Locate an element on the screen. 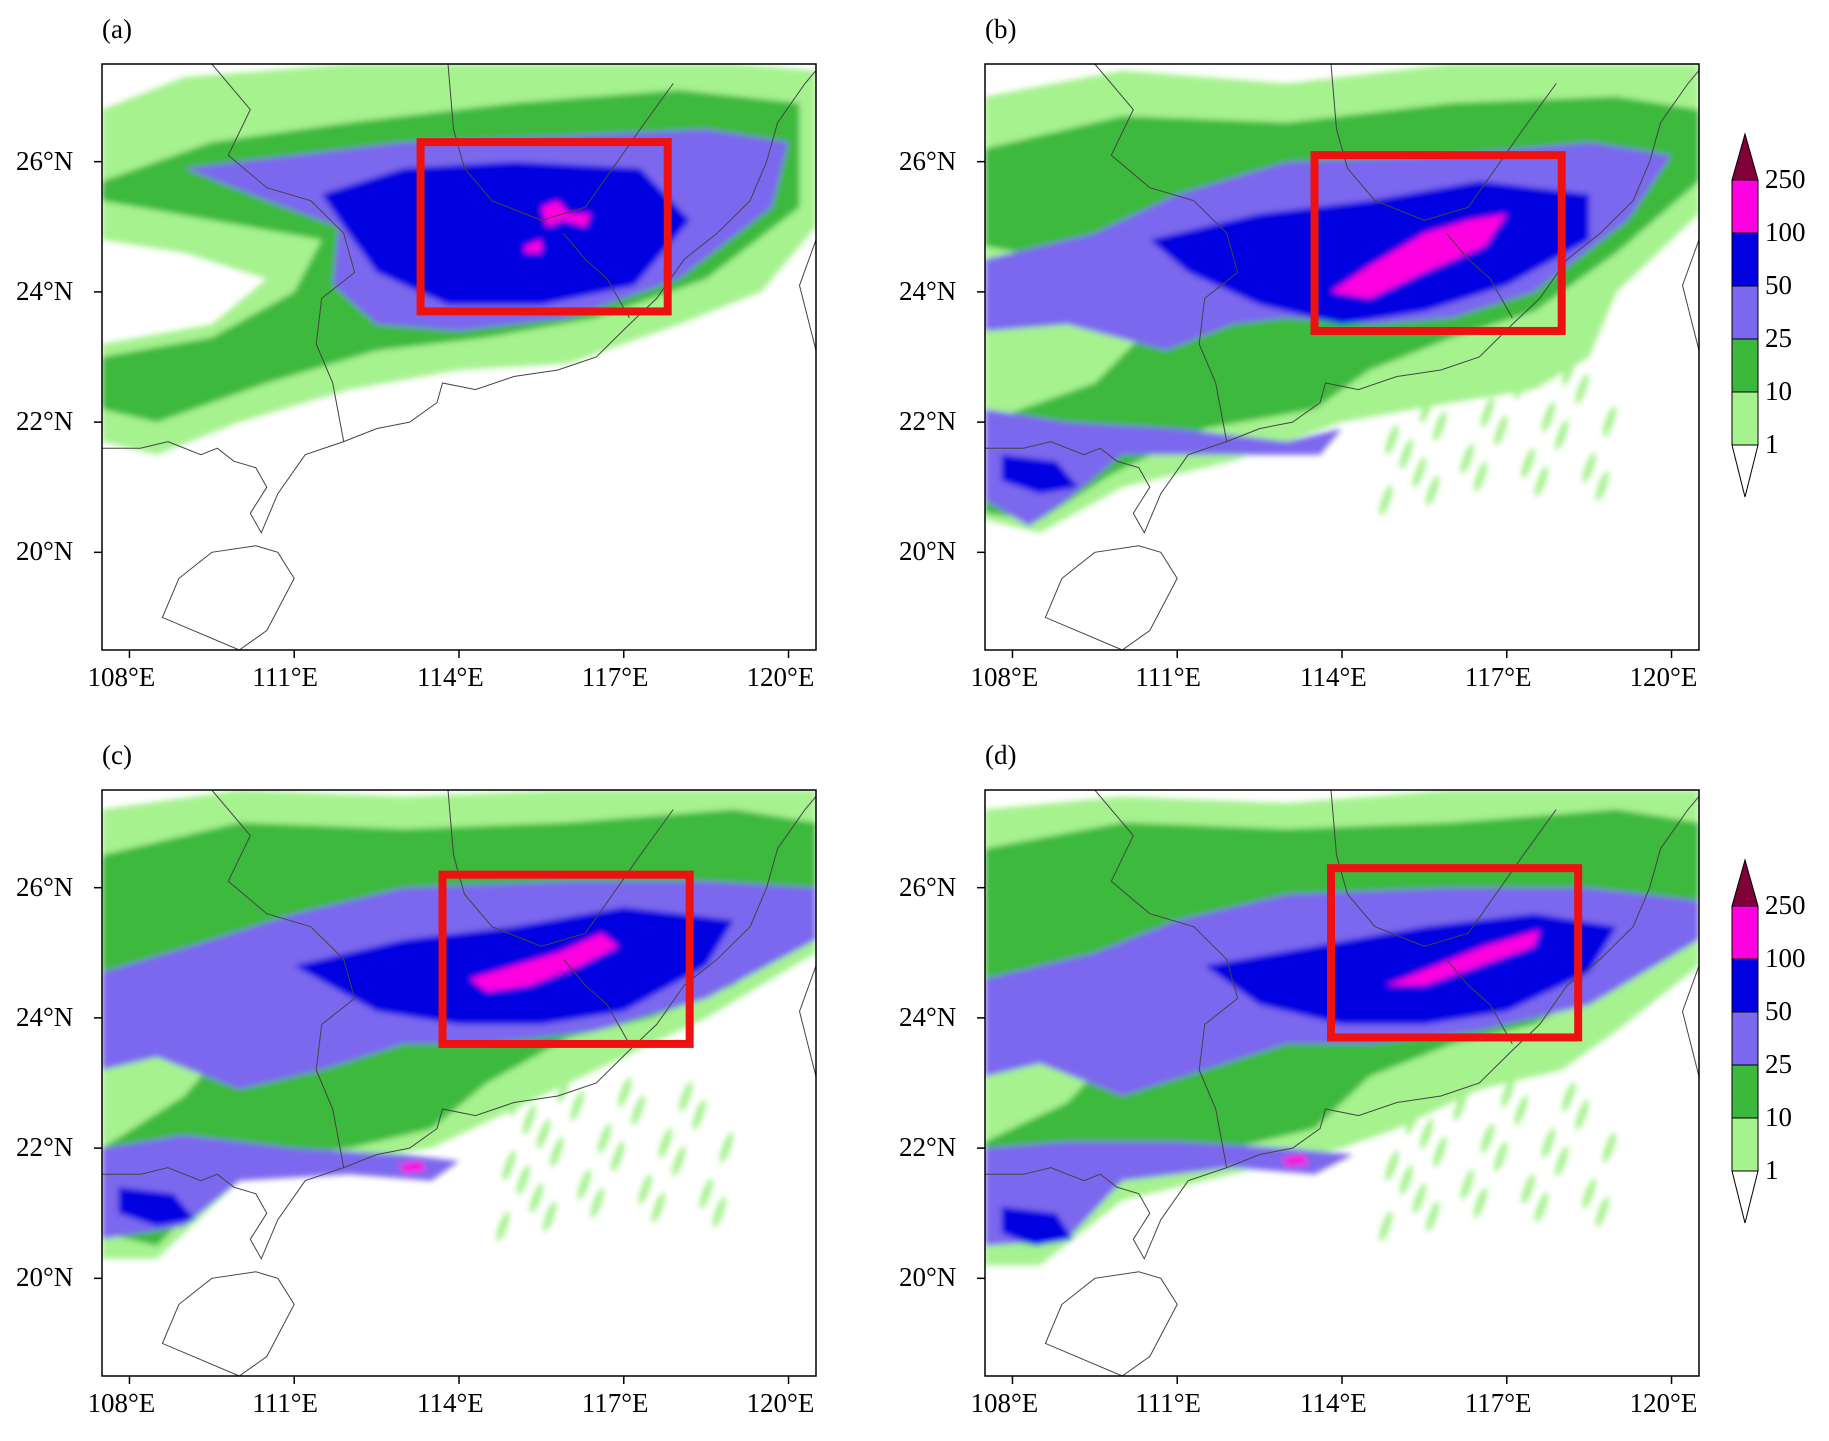 The width and height of the screenshot is (1829, 1441). study-region-box is located at coordinates (566, 959).